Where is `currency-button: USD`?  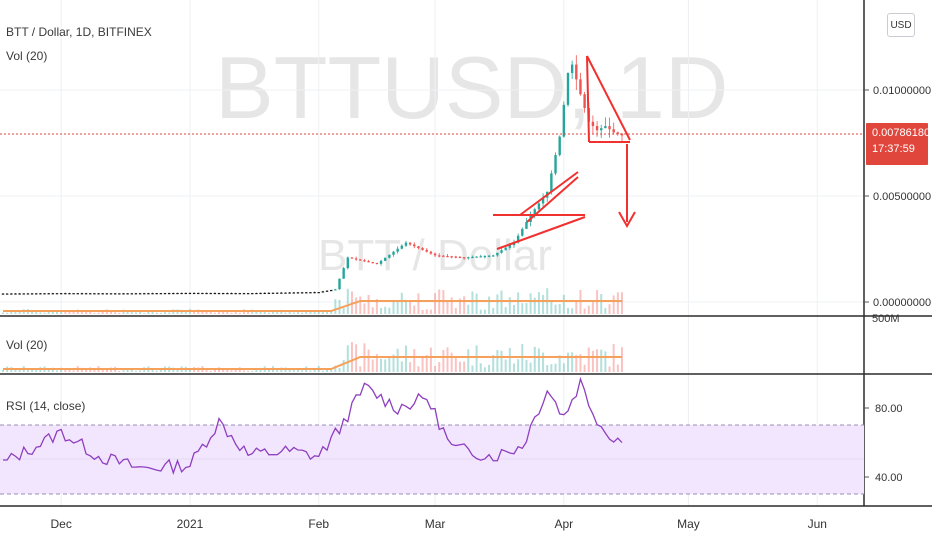
currency-button: USD is located at coordinates (901, 25).